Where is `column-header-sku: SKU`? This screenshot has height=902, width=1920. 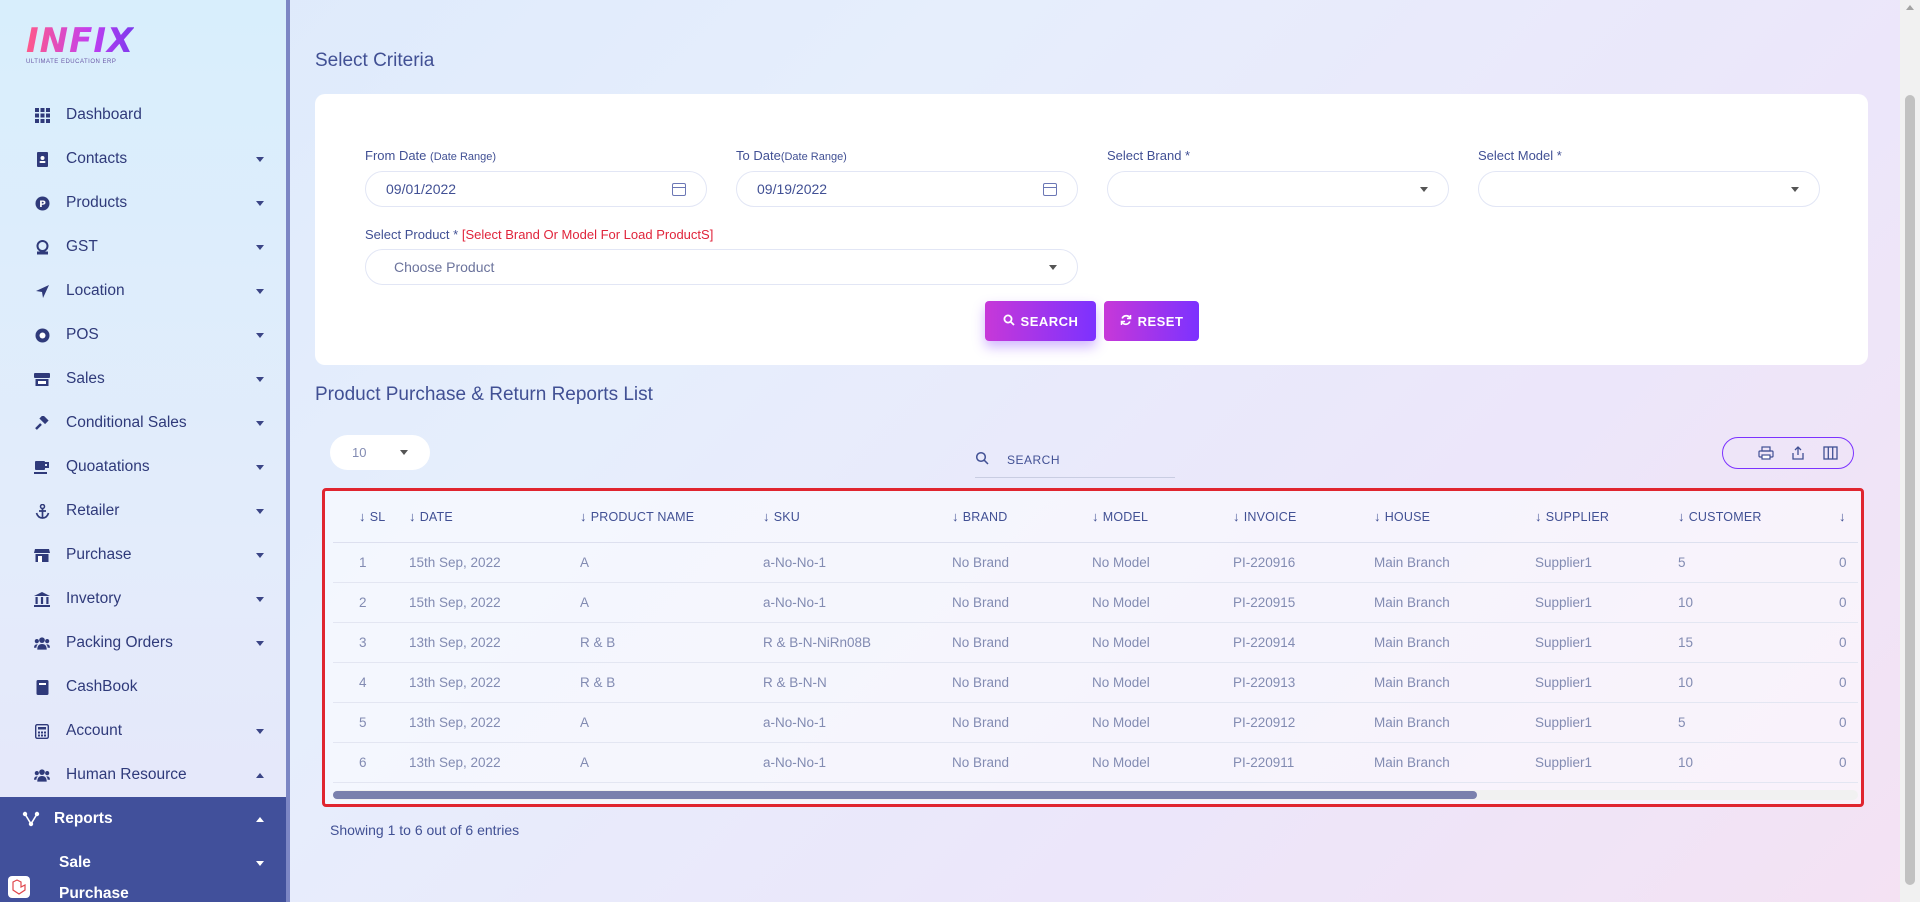 column-header-sku: SKU is located at coordinates (781, 516).